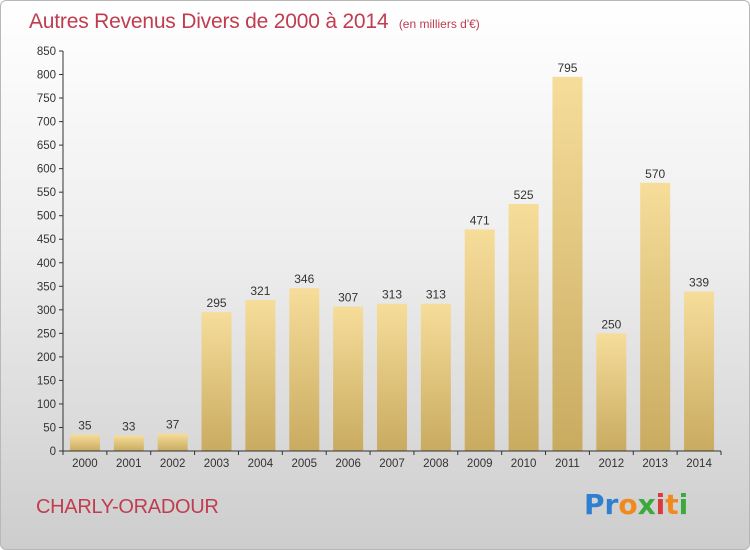 The width and height of the screenshot is (750, 550). I want to click on y-tick-label: 450, so click(46, 240).